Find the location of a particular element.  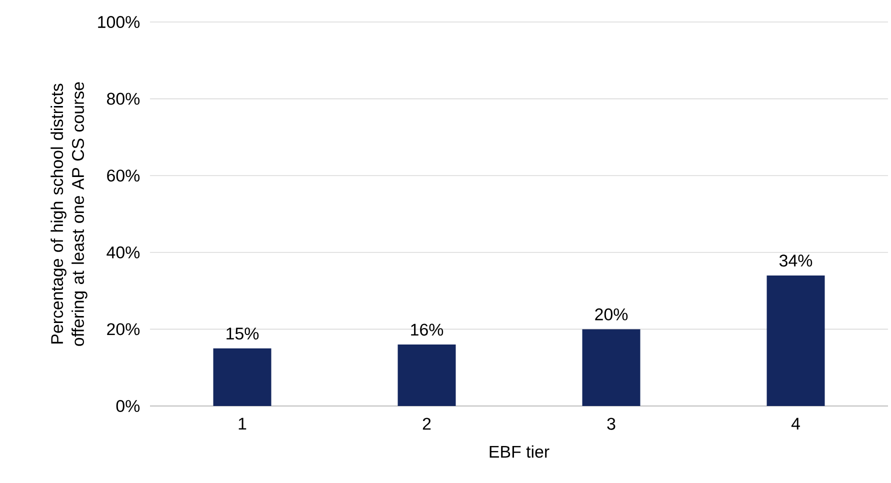

data-label: 34% is located at coordinates (795, 260).